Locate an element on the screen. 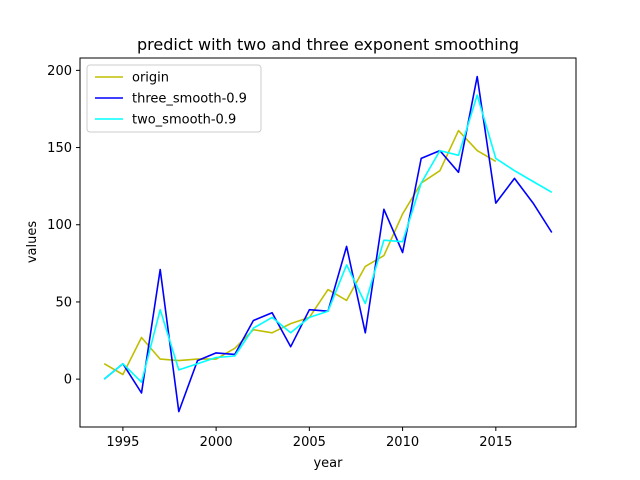 The height and width of the screenshot is (480, 640). x-tick-label-4: 2015 is located at coordinates (495, 442).